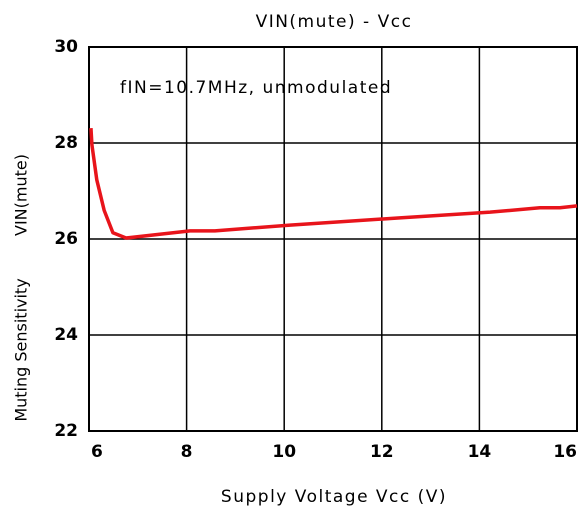 The height and width of the screenshot is (509, 584). What do you see at coordinates (66, 47) in the screenshot?
I see `y-tick-label: 30` at bounding box center [66, 47].